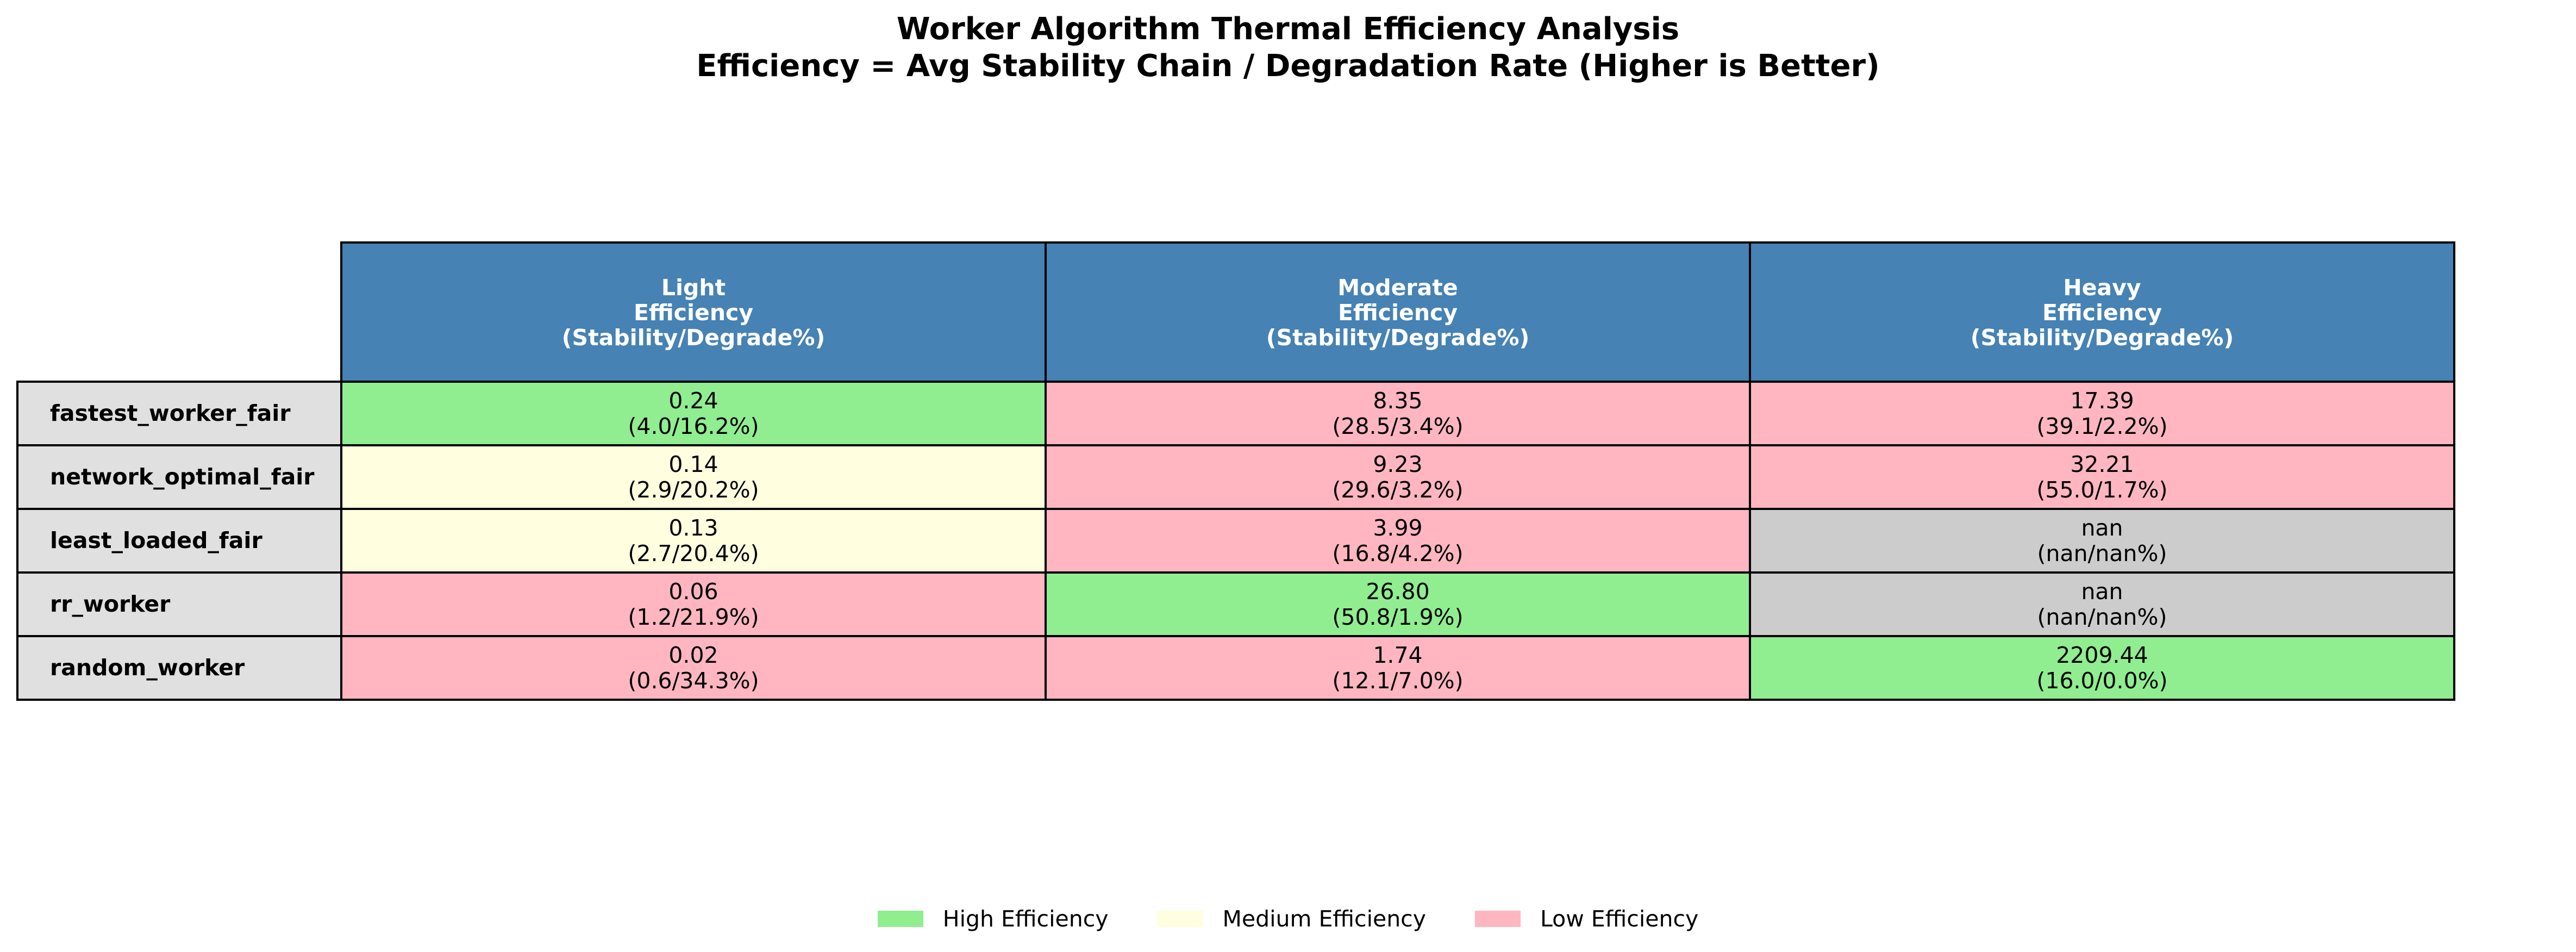  I want to click on table-cell: 26.80 (50.8/1.9%), so click(1398, 604).